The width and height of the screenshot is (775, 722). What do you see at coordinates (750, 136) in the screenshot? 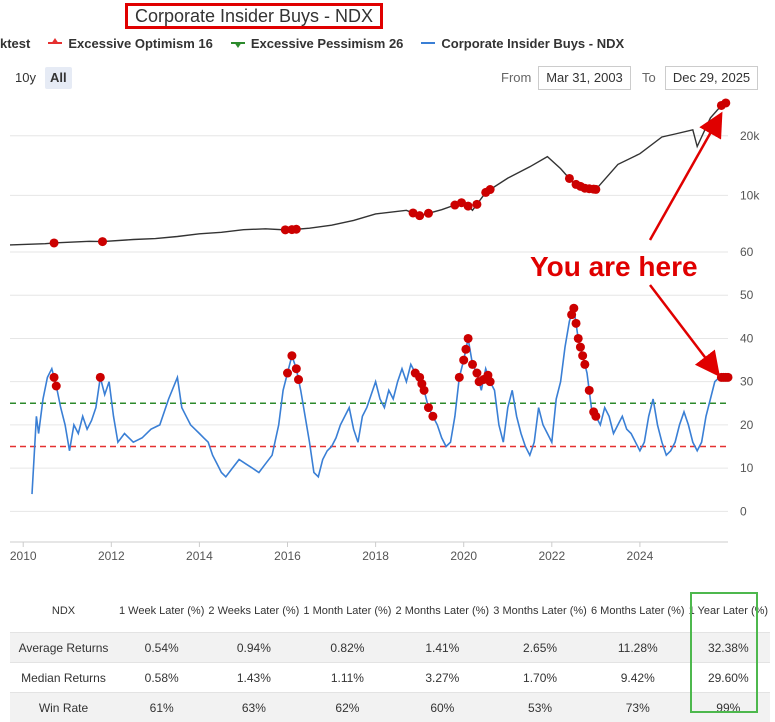
I see `upper-y-tick-label: 20k` at bounding box center [750, 136].